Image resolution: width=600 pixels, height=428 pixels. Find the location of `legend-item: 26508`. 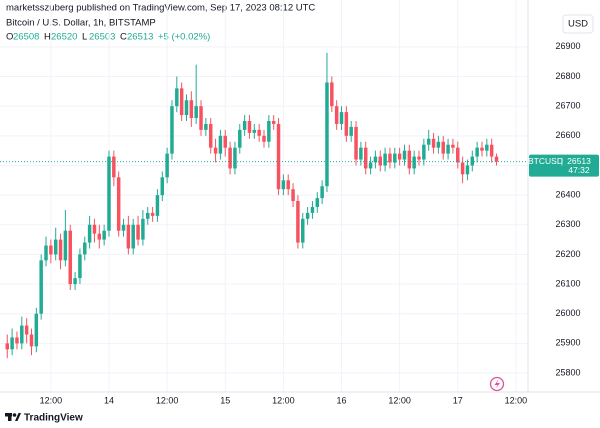

legend-item: 26508 is located at coordinates (26, 37).